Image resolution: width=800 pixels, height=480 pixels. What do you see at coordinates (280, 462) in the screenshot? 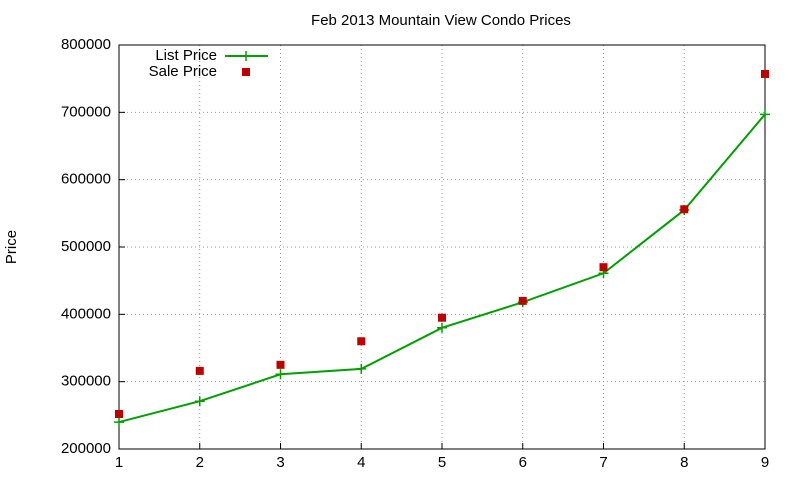
I see `x-tick-label: 3` at bounding box center [280, 462].